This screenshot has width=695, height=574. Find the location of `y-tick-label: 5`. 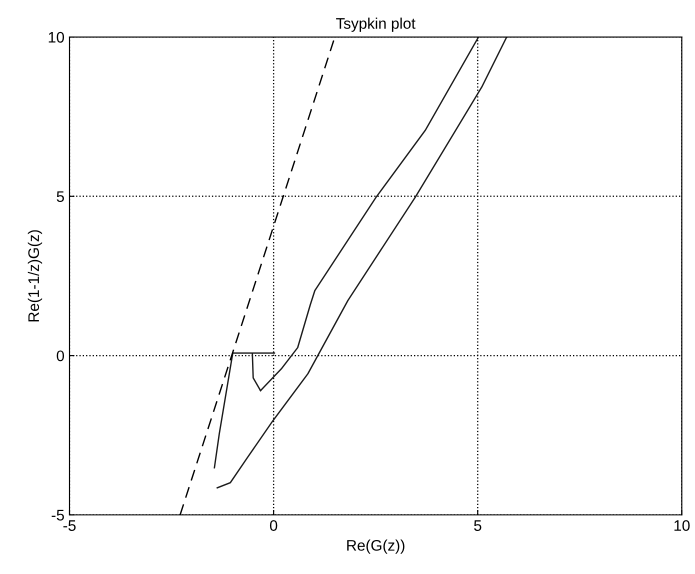

y-tick-label: 5 is located at coordinates (60, 196).